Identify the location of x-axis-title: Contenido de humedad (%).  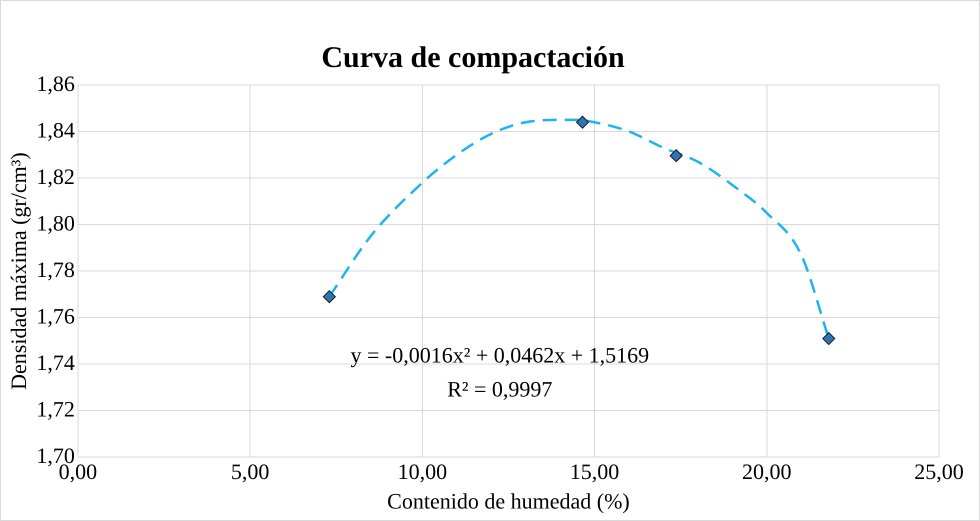
(508, 501).